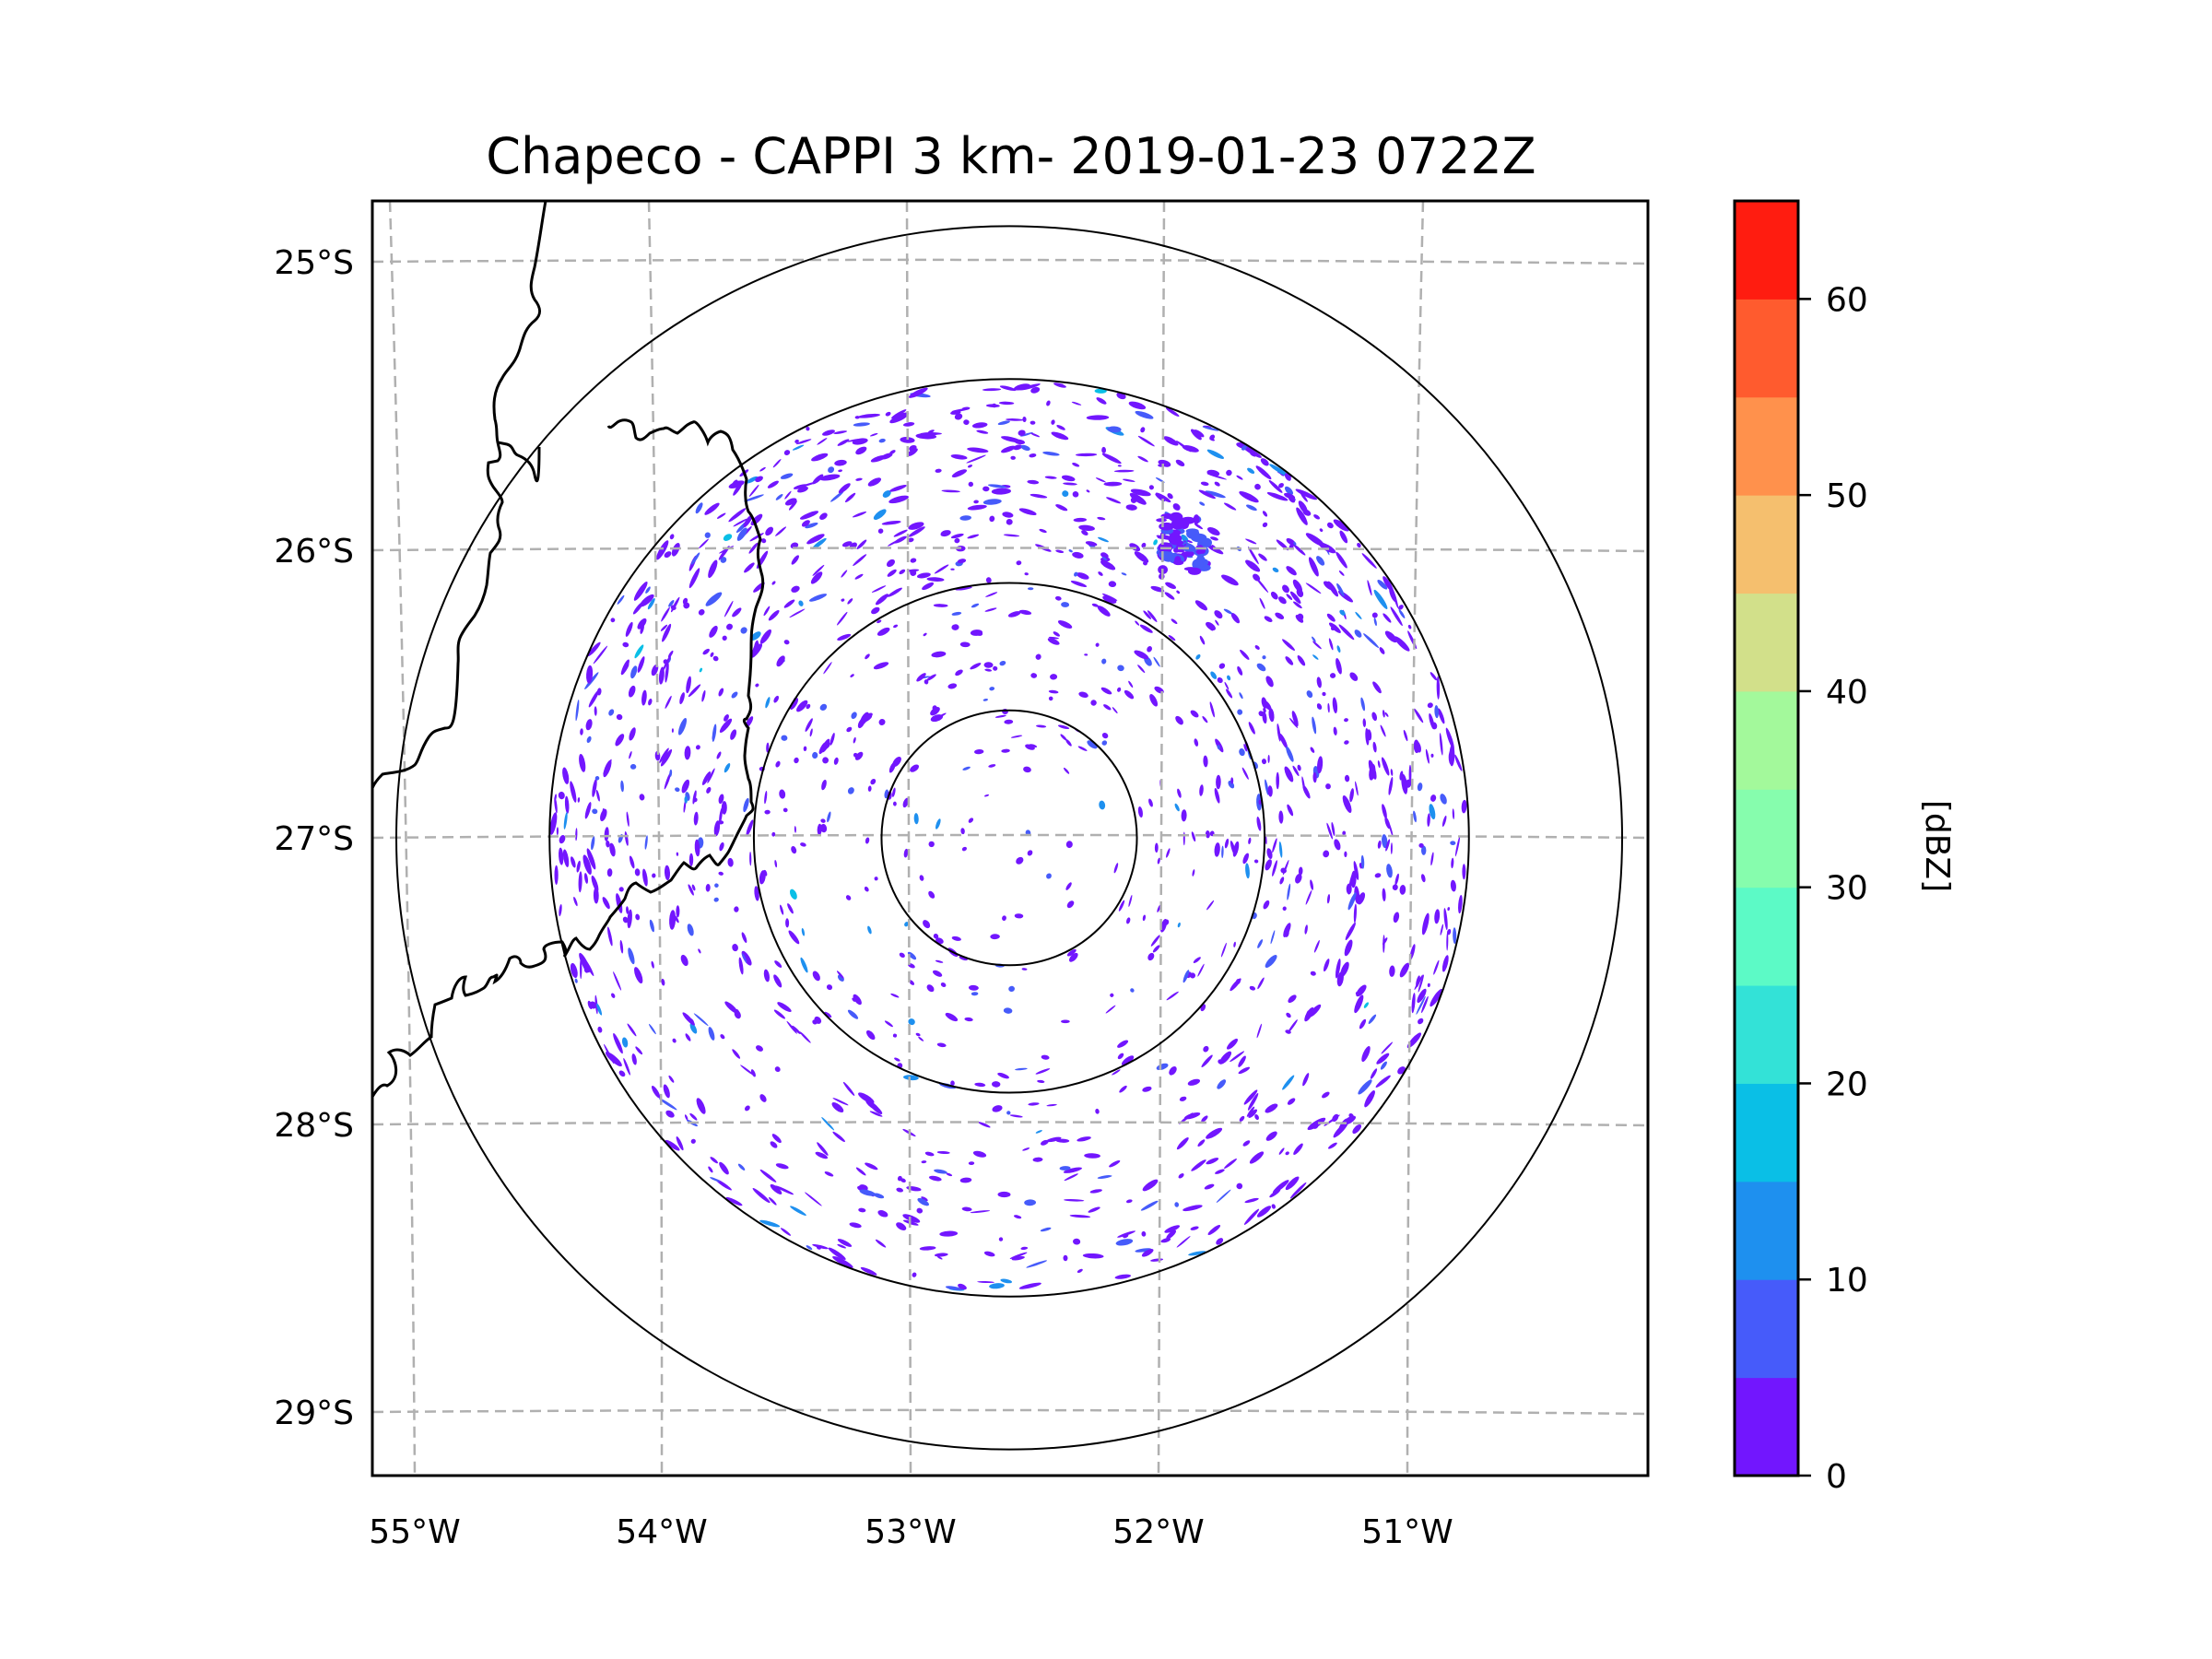 This screenshot has width=2212, height=1659. I want to click on y-axis-ticks: 25°S 26°S 27°S 28°S 29°S, so click(314, 838).